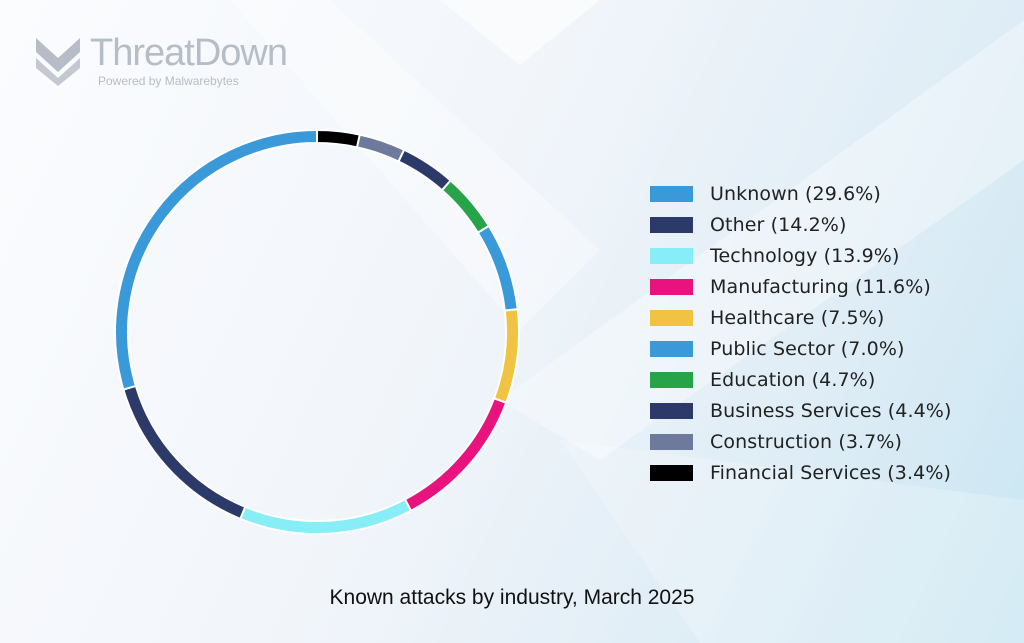  Describe the element at coordinates (168, 81) in the screenshot. I see `logo-tagline: Powered by Malwarebytes` at that location.